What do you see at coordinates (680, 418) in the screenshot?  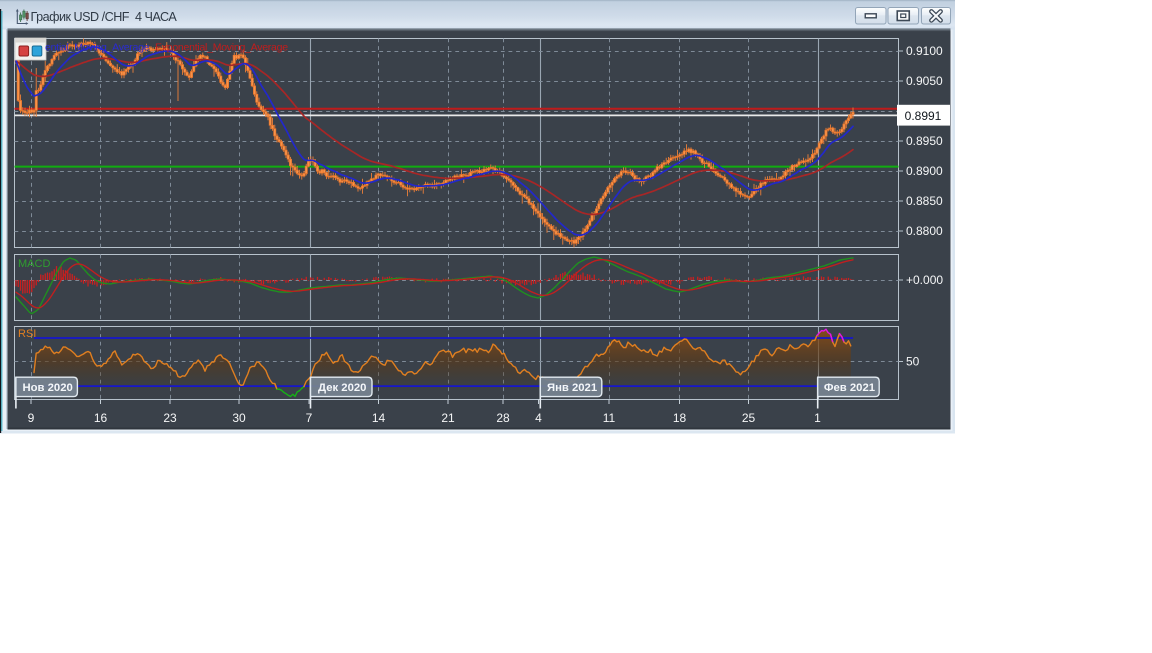 I see `svg-text: 18` at bounding box center [680, 418].